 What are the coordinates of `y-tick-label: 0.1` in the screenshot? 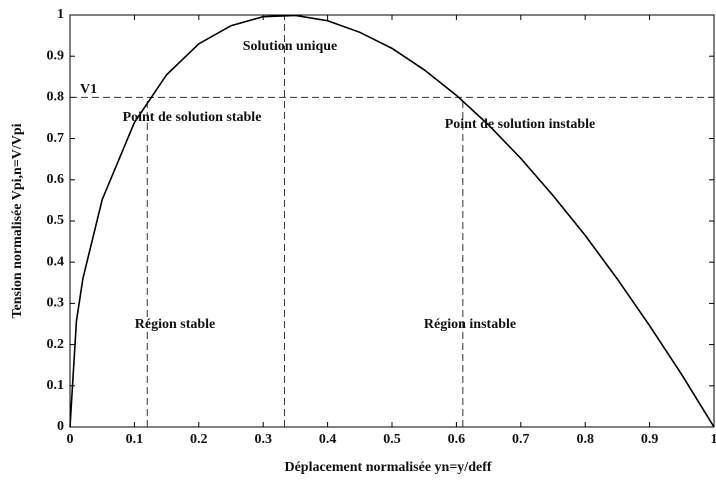 It's located at (56, 385).